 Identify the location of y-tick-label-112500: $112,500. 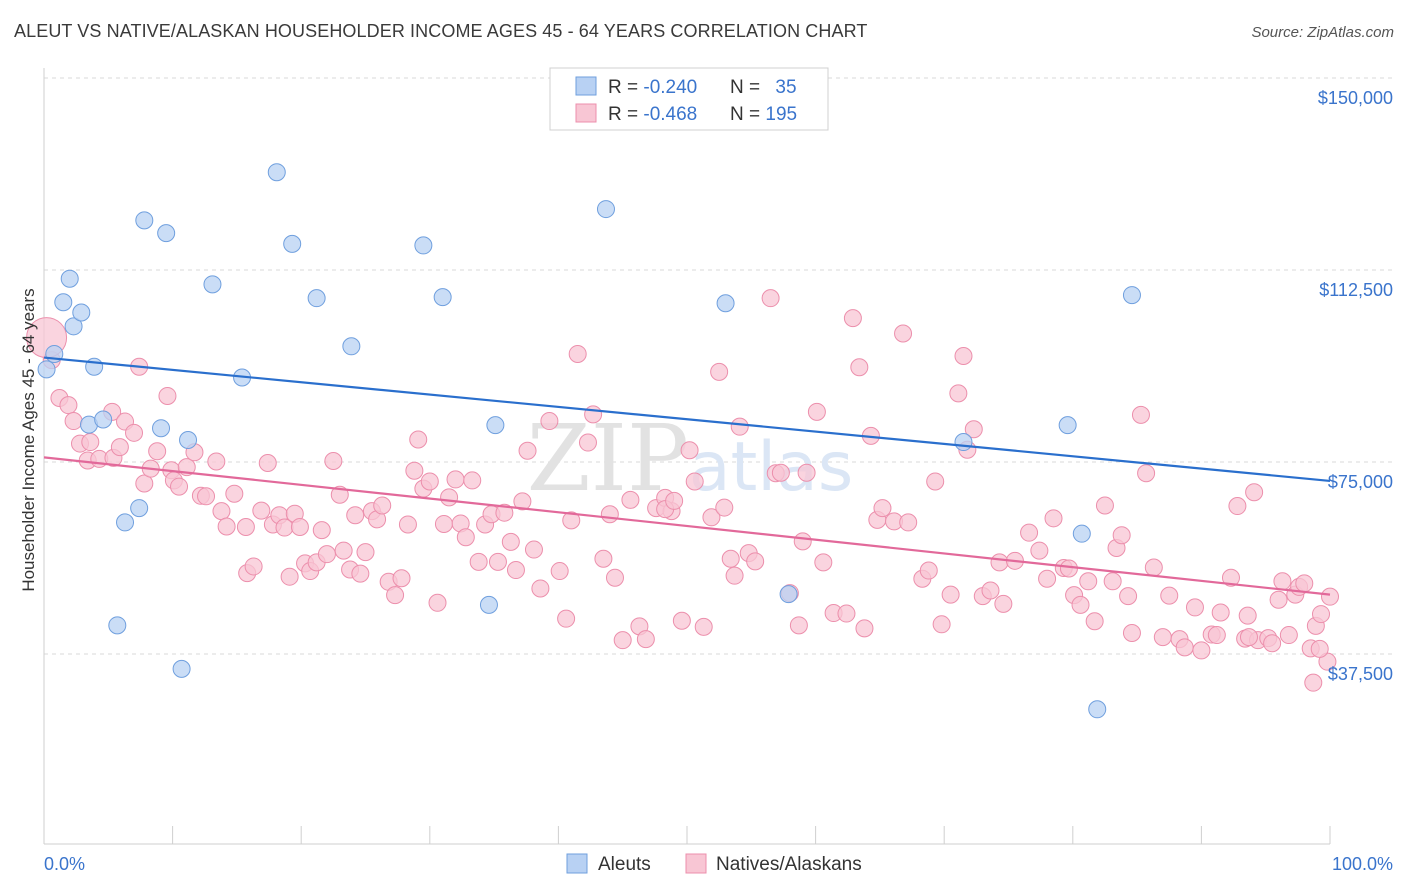
(1356, 290).